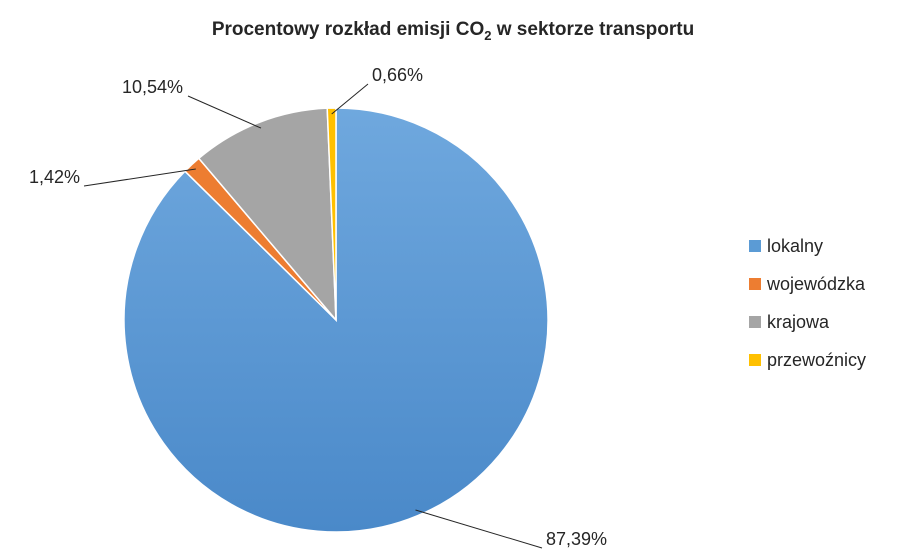 This screenshot has height=551, width=906. I want to click on legend-swatch-przewoznicy, so click(755, 360).